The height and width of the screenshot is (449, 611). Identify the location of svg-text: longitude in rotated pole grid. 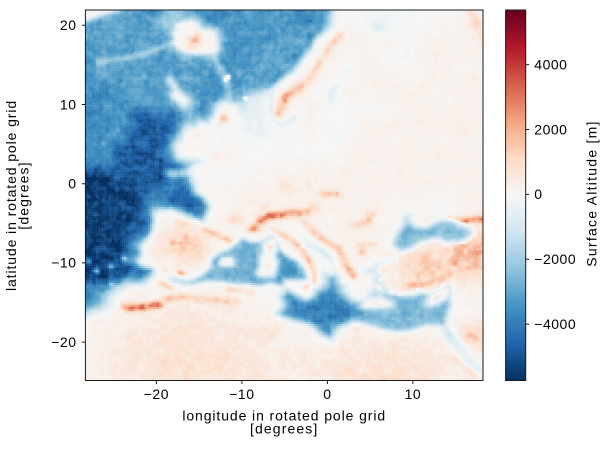
(284, 415).